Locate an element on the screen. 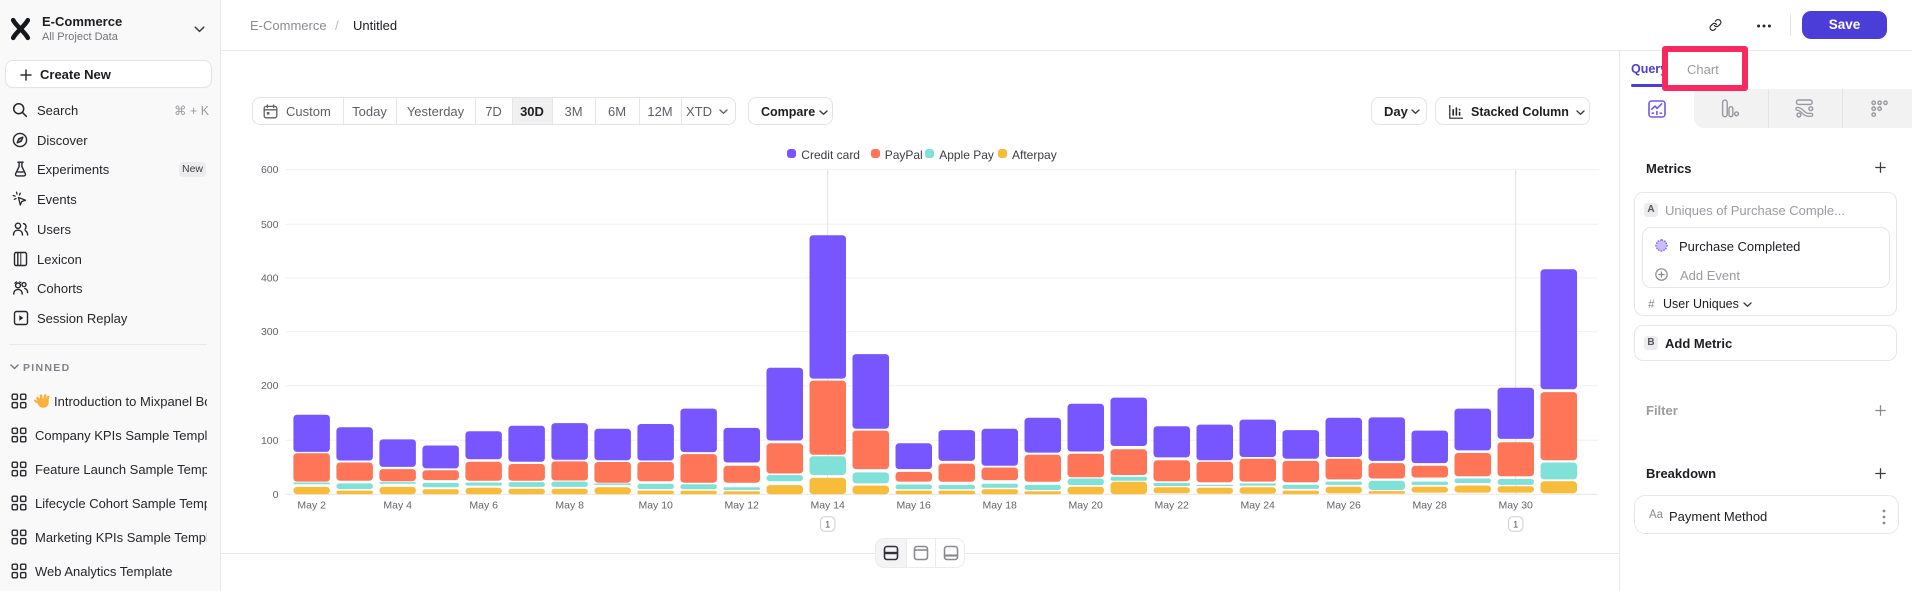 The image size is (1912, 591). svg-text: May 26 is located at coordinates (1343, 506).